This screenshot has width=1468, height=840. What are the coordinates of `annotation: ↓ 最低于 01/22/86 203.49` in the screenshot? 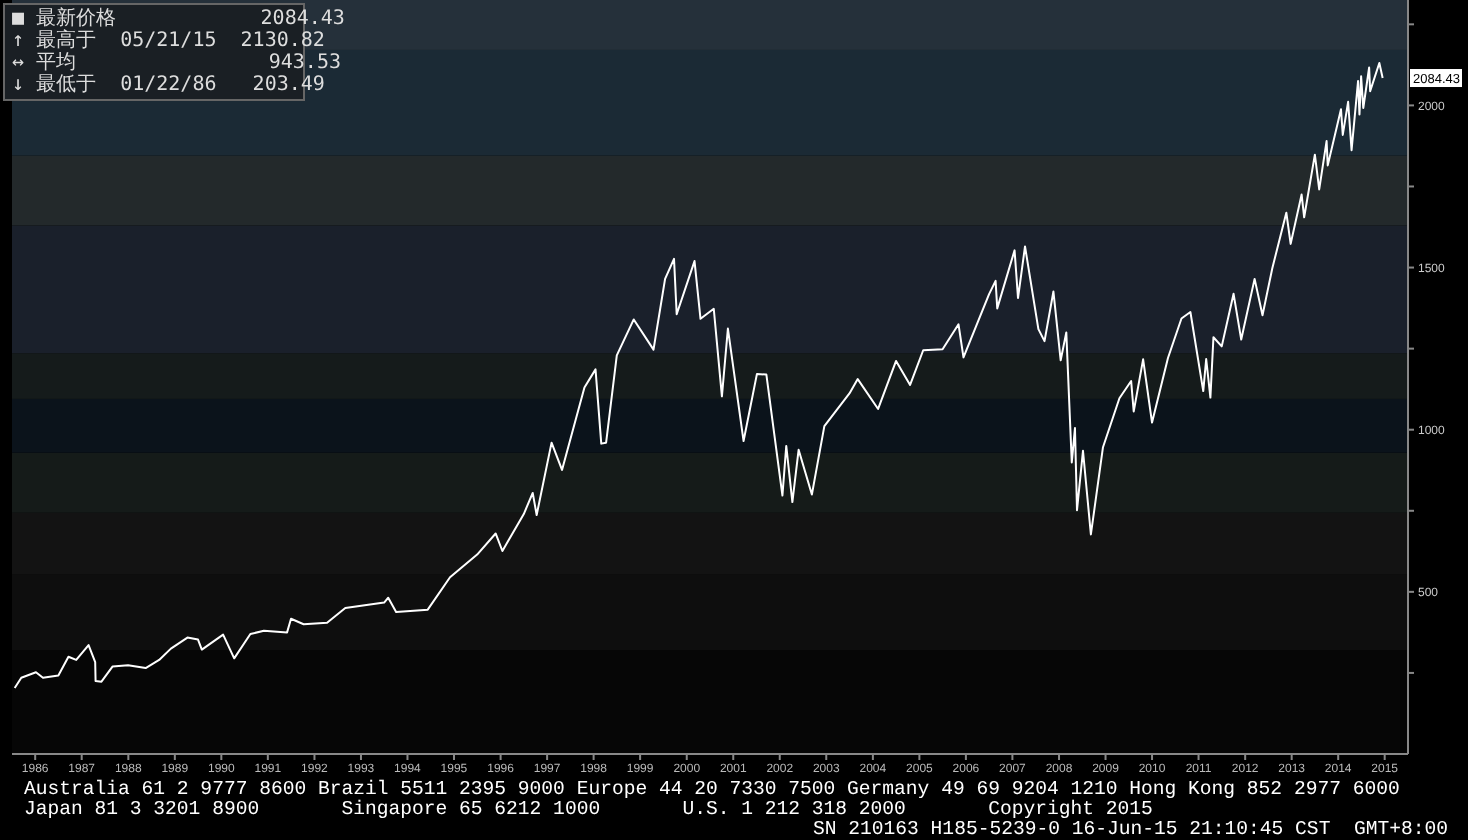 It's located at (168, 85).